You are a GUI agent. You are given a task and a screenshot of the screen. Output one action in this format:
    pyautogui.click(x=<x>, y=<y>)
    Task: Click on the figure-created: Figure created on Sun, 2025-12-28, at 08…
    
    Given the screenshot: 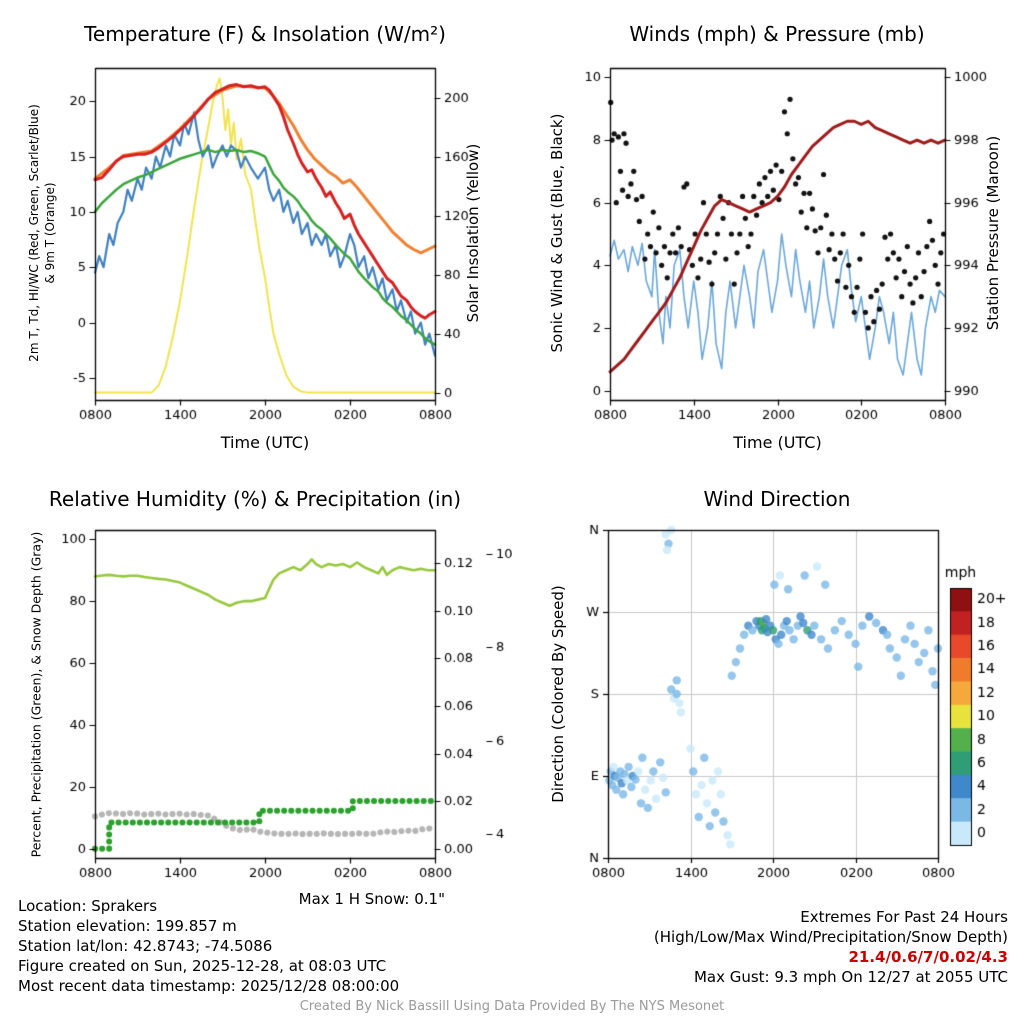 What is the action you would take?
    pyautogui.click(x=202, y=966)
    